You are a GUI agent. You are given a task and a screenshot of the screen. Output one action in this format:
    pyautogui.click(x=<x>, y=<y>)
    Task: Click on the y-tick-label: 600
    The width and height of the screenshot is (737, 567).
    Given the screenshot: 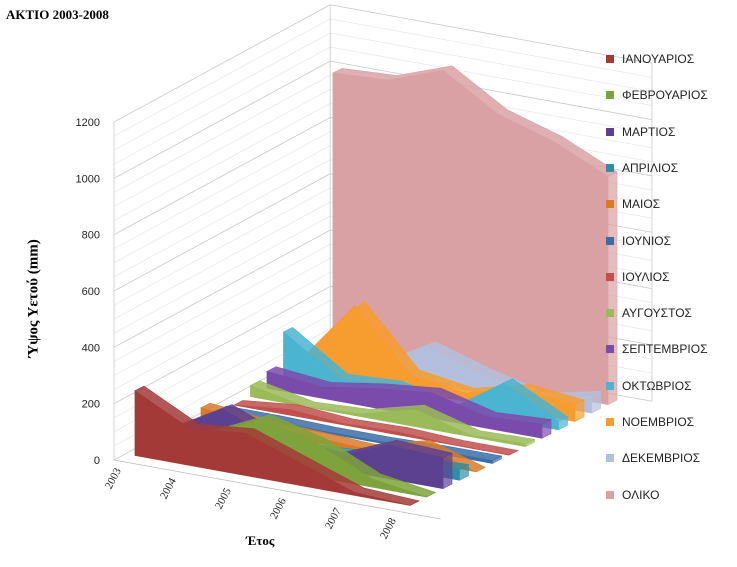 What is the action you would take?
    pyautogui.click(x=91, y=292)
    